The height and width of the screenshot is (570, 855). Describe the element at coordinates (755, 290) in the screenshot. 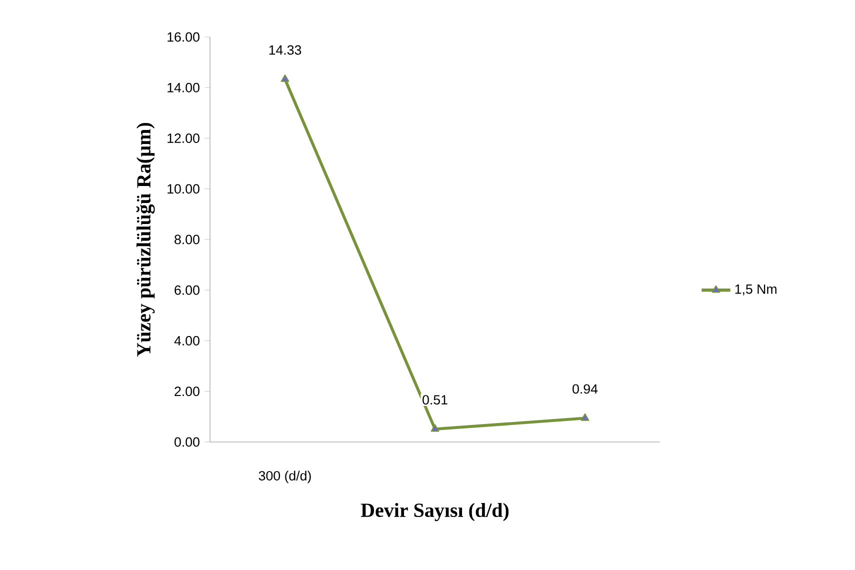

I see `legend-label: 1,5 Nm` at that location.